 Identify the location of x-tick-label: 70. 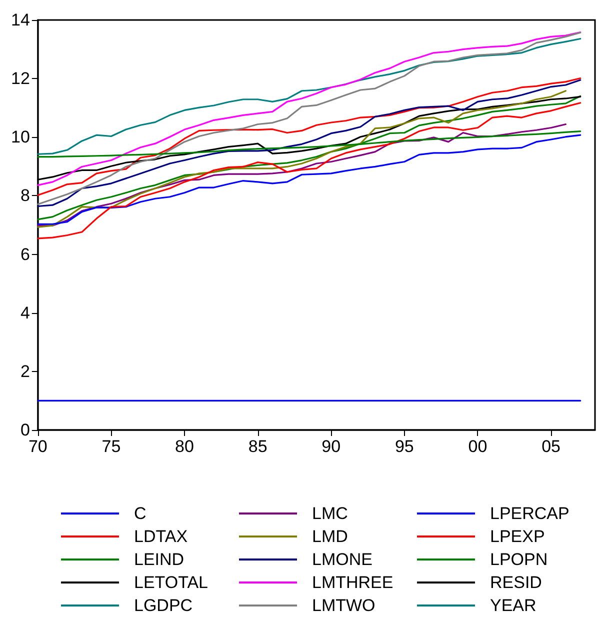
(38, 446).